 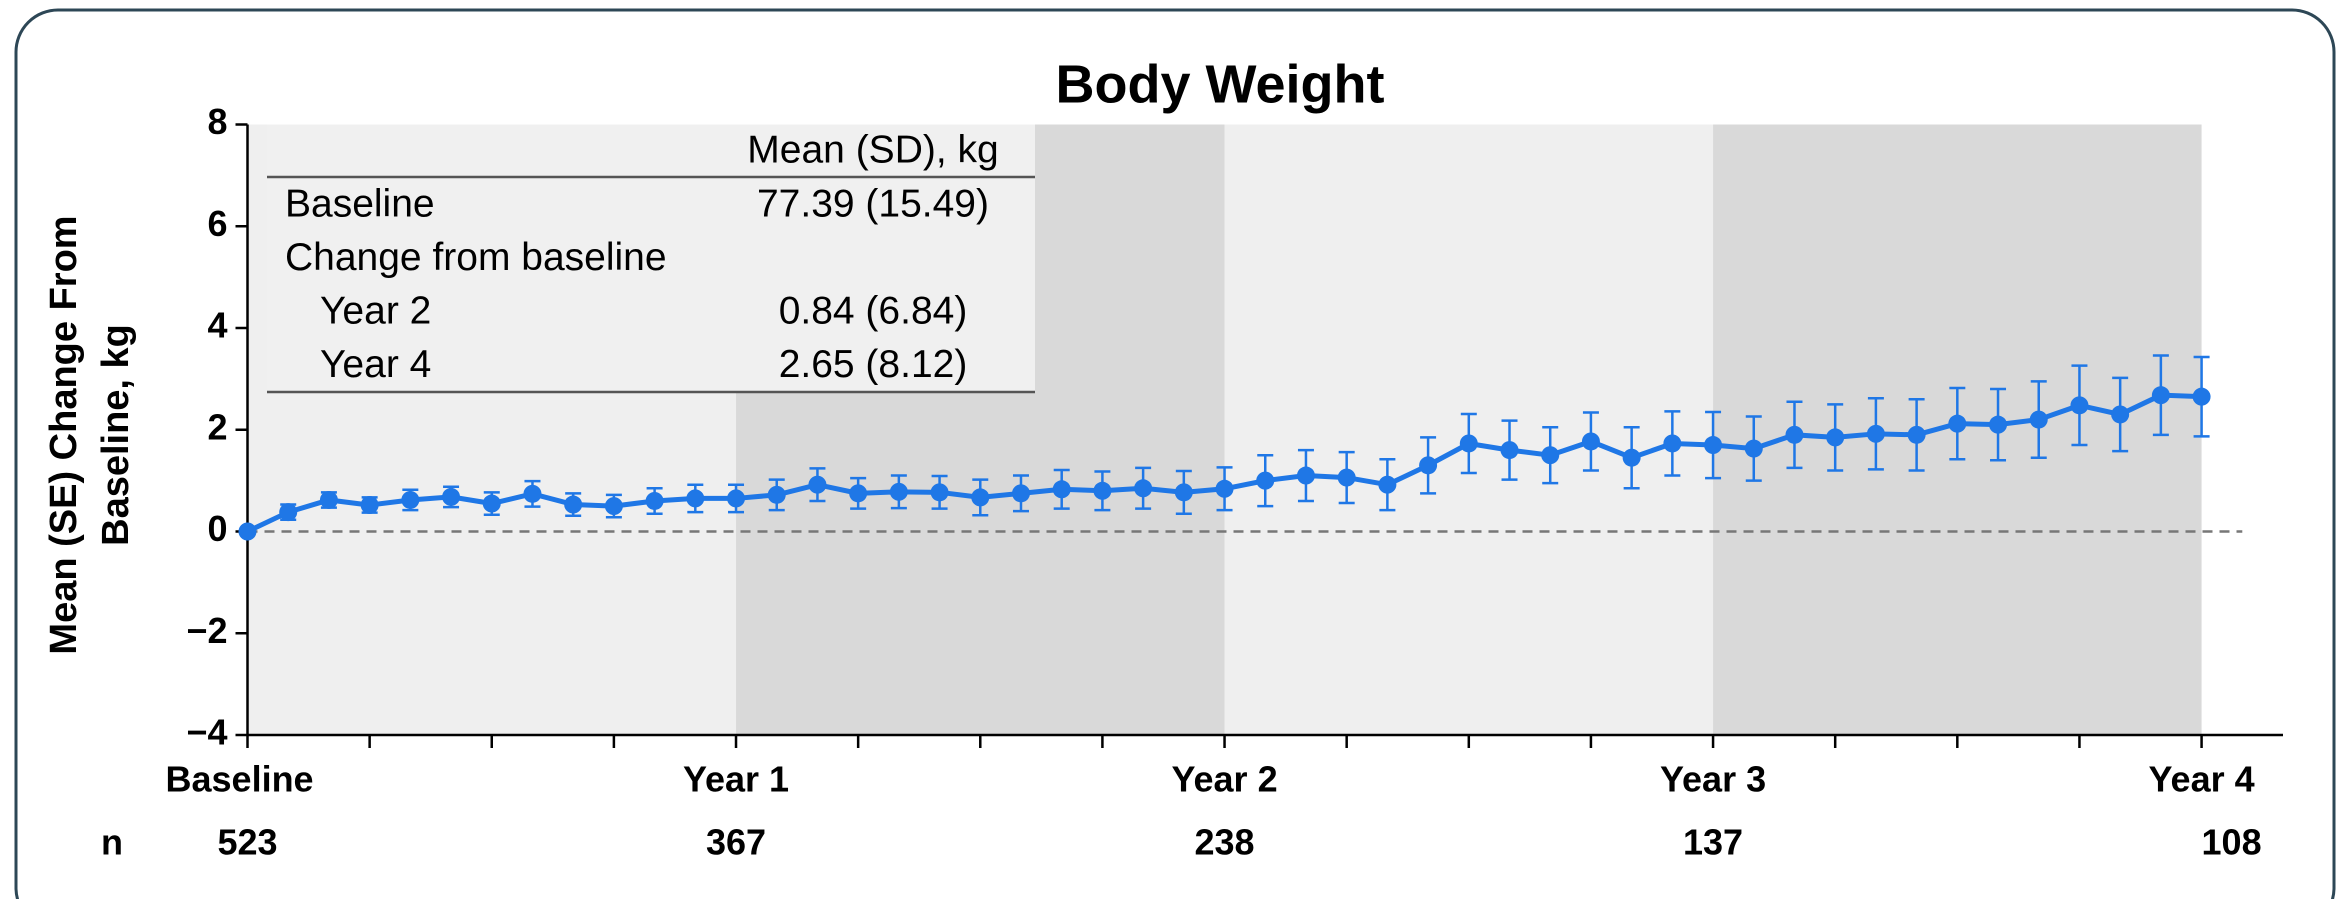 What do you see at coordinates (873, 203) in the screenshot?
I see `table-cell: 77.39 (15.49)` at bounding box center [873, 203].